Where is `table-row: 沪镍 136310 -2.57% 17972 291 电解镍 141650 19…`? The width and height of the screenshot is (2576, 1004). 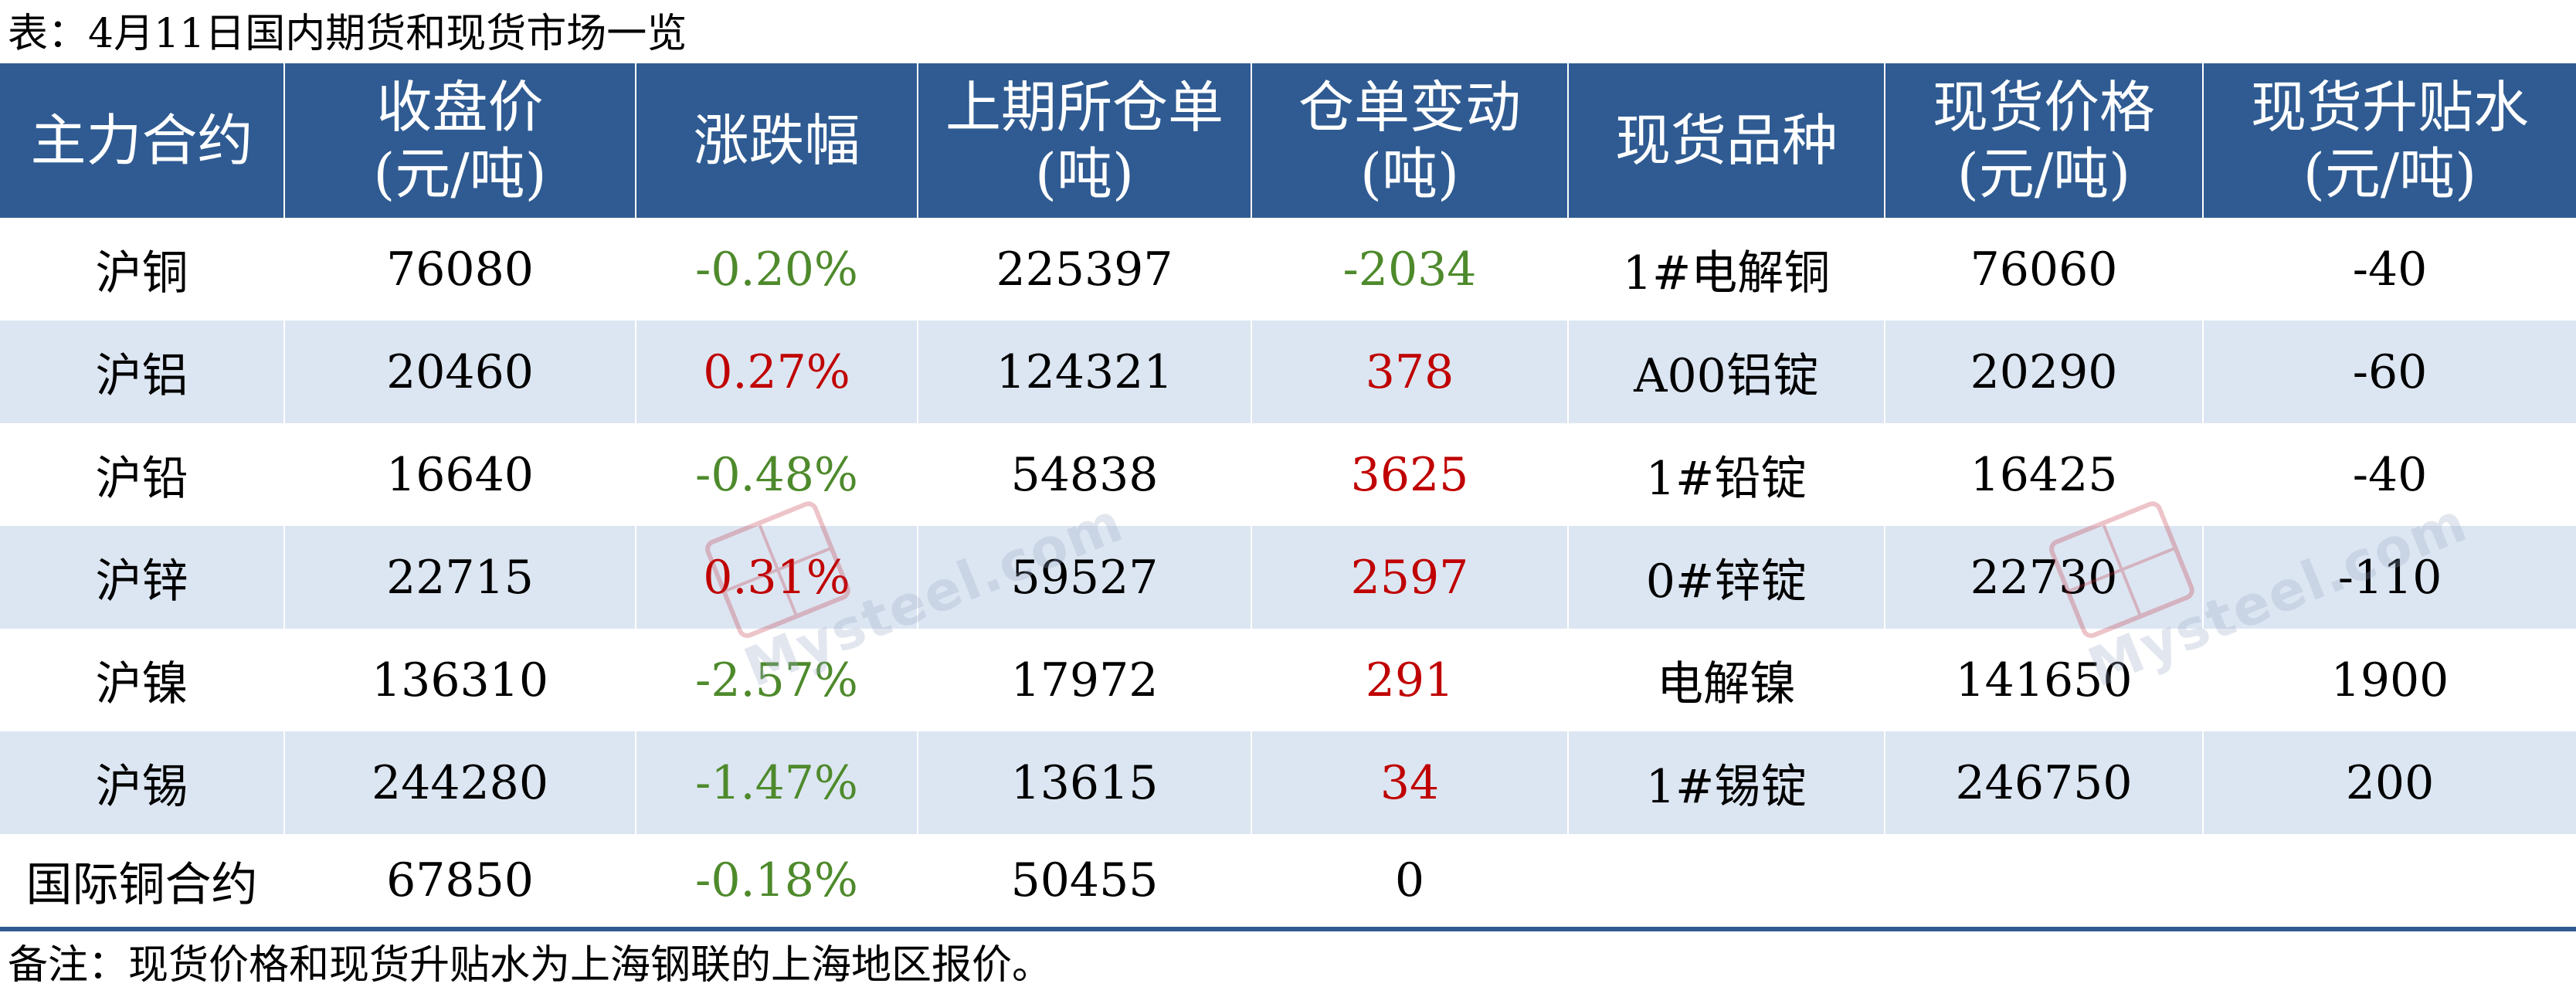 table-row: 沪镍 136310 -2.57% 17972 291 电解镍 141650 19… is located at coordinates (1288, 680).